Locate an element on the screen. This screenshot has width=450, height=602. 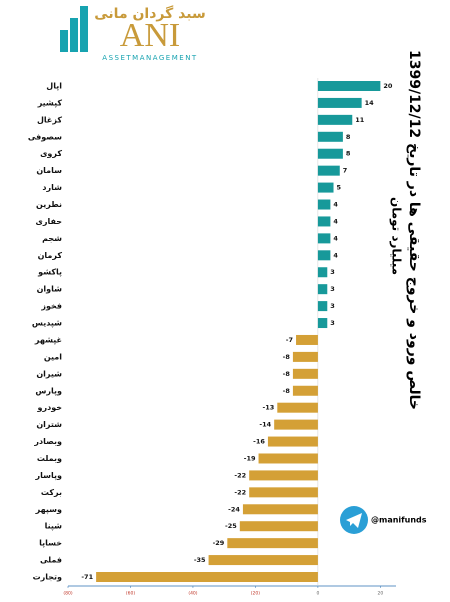
category-label: پاکشو is located at coordinates (49, 272).